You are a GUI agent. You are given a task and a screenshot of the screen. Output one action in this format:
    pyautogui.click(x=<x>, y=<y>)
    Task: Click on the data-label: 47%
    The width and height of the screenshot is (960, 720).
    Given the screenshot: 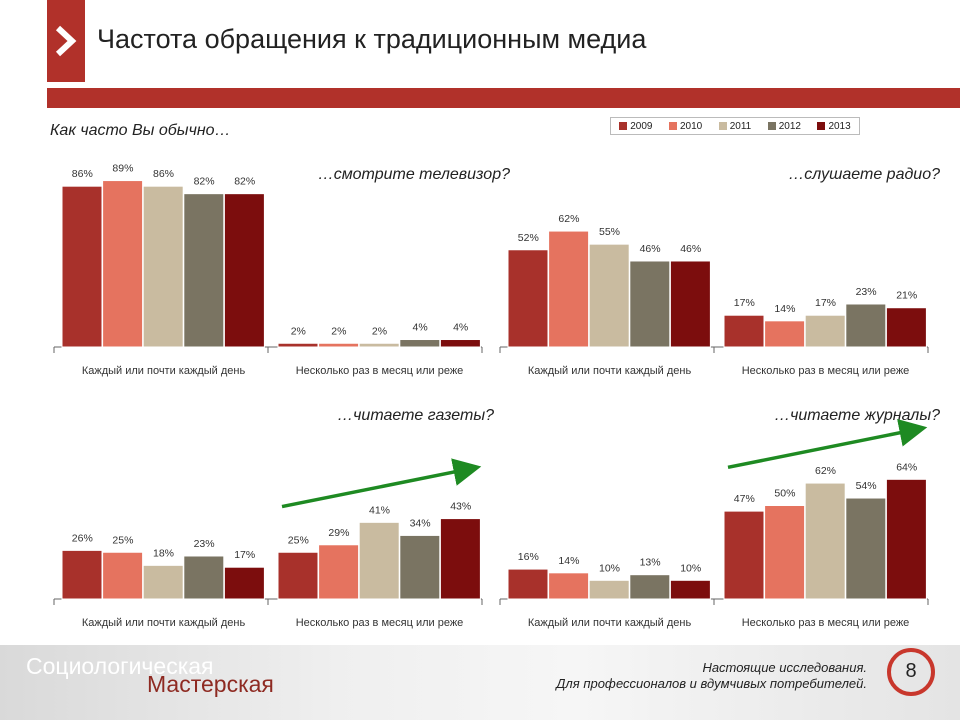 What is the action you would take?
    pyautogui.click(x=744, y=499)
    